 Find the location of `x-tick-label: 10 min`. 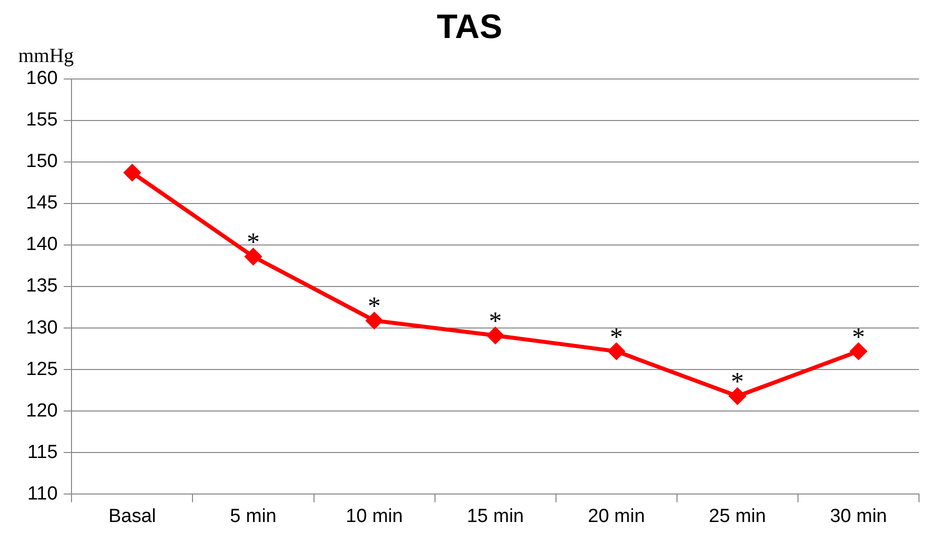

x-tick-label: 10 min is located at coordinates (374, 516).